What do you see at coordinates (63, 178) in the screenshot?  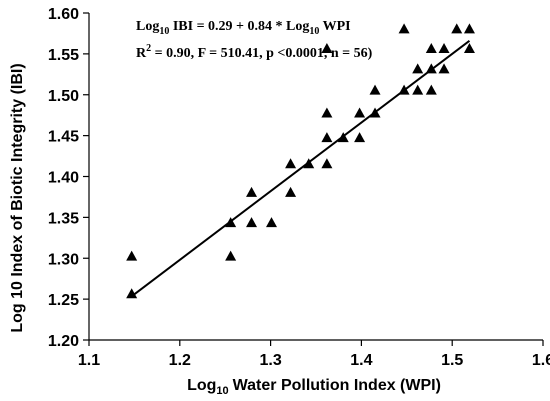 I see `y-tick-label: 1.40` at bounding box center [63, 178].